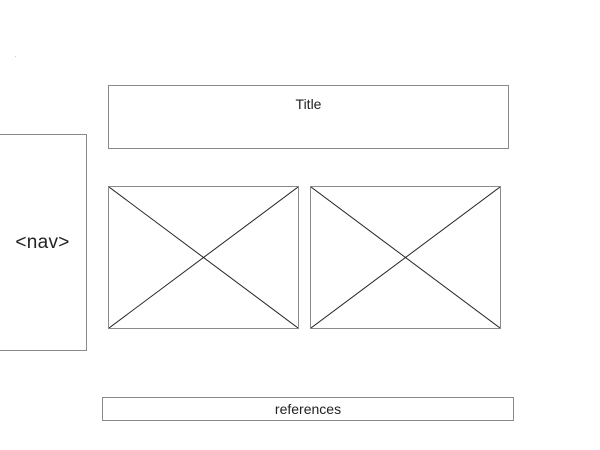 The image size is (600, 450). I want to click on image-placeholder-right, so click(405, 257).